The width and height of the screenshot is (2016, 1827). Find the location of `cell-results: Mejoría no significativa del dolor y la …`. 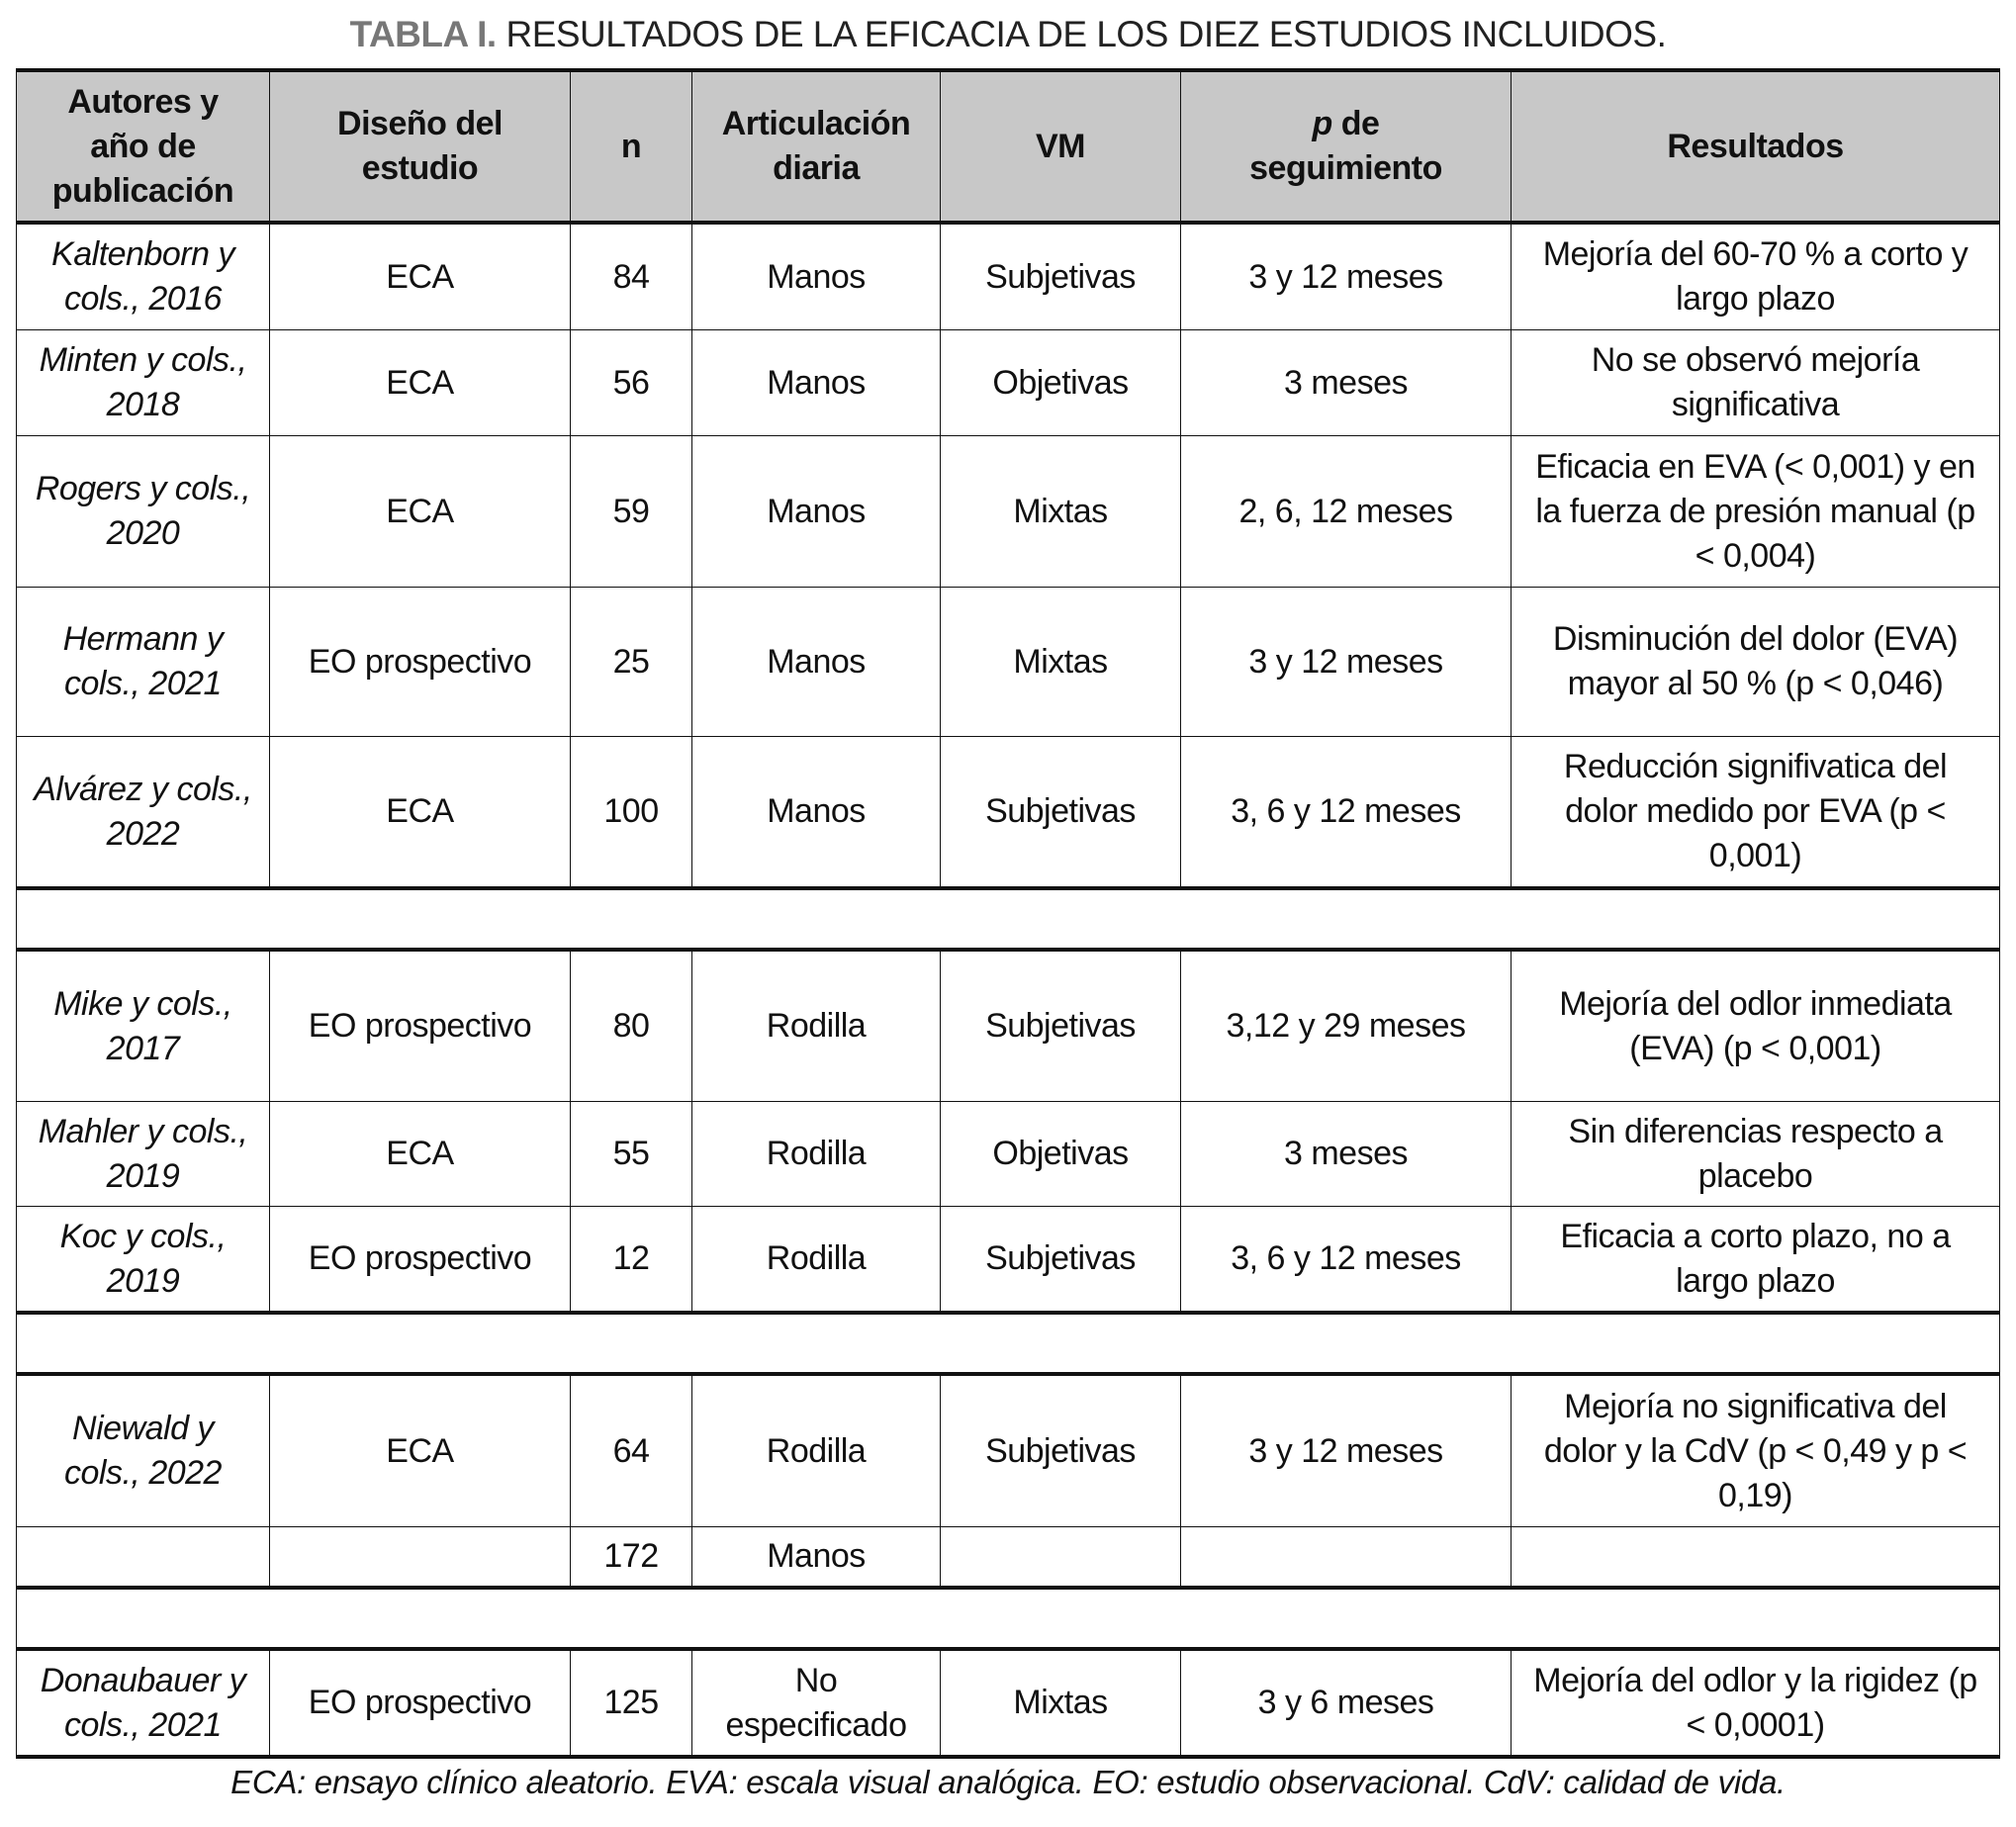

cell-results: Mejoría no significativa del dolor y la … is located at coordinates (1755, 1450).